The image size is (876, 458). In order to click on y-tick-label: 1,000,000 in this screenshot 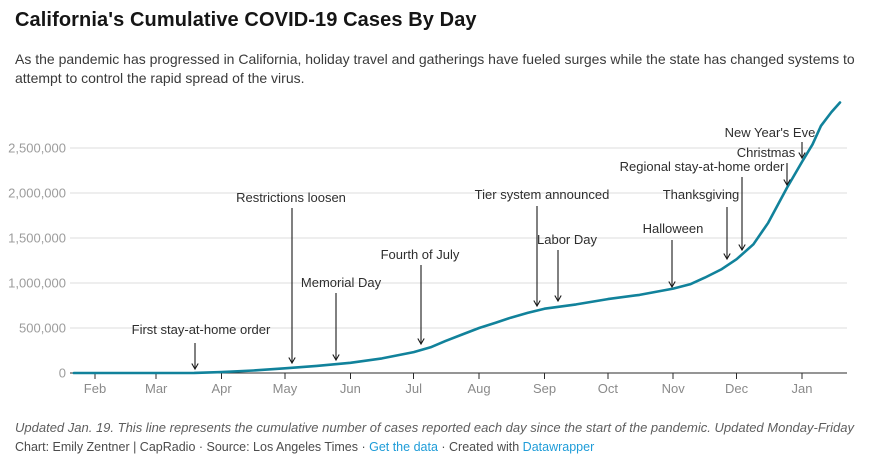, I will do `click(37, 283)`.